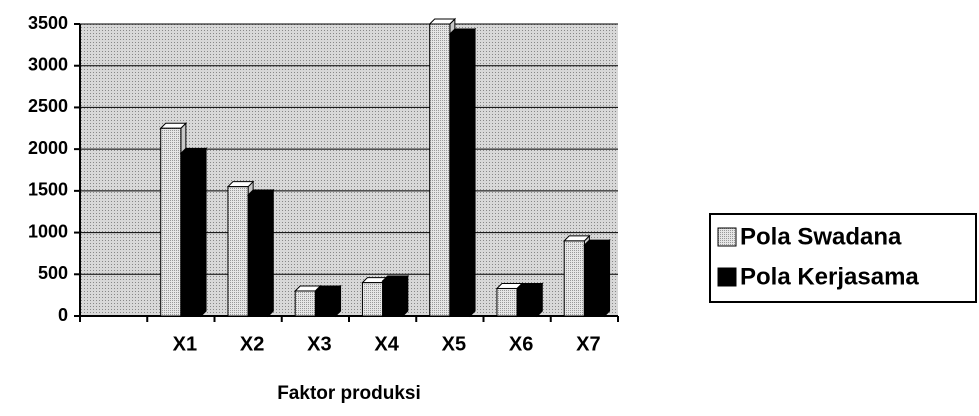  What do you see at coordinates (48, 106) in the screenshot?
I see `y-tick-label: 2500` at bounding box center [48, 106].